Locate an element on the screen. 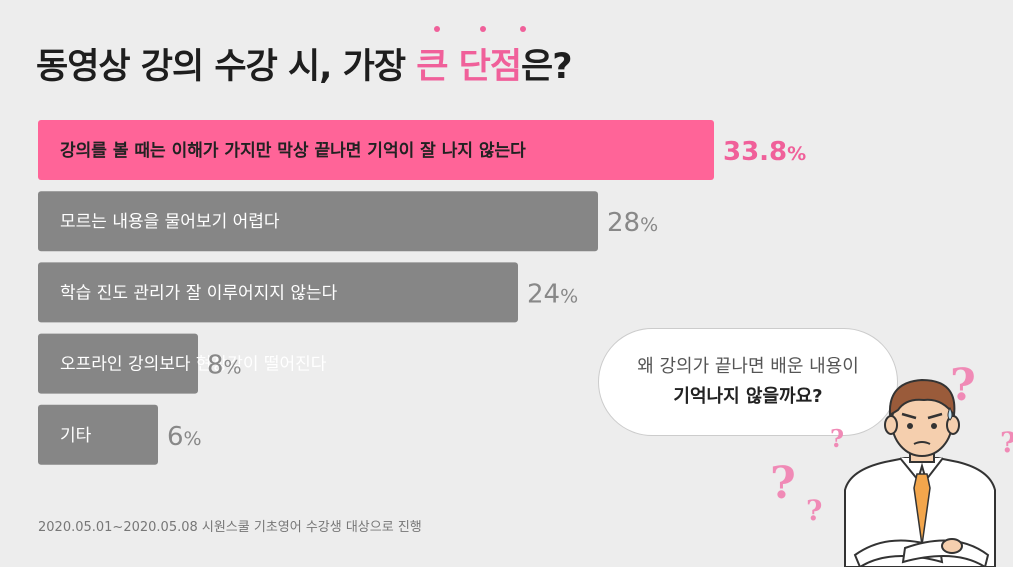 The width and height of the screenshot is (1013, 567). bar-label: 모르는 내용을 물어보기 어렵다 is located at coordinates (170, 222).